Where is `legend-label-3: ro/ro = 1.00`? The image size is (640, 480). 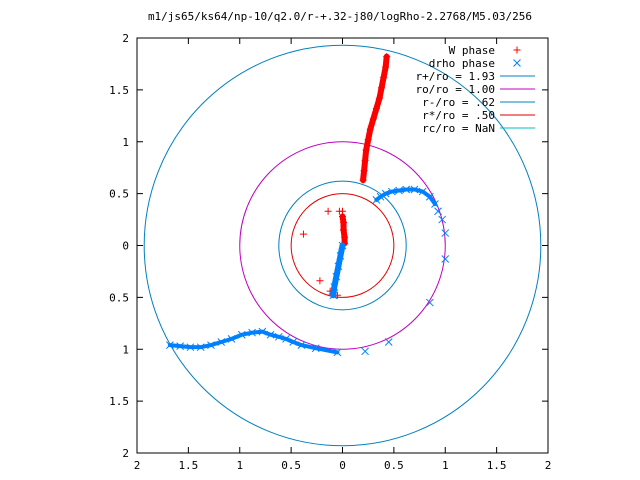 legend-label-3: ro/ro = 1.00 is located at coordinates (455, 89).